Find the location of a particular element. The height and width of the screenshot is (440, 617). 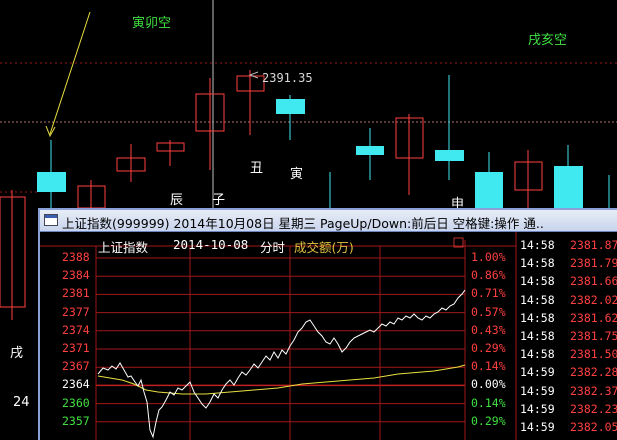

percent-axis-label: 0.00% is located at coordinates (488, 384).